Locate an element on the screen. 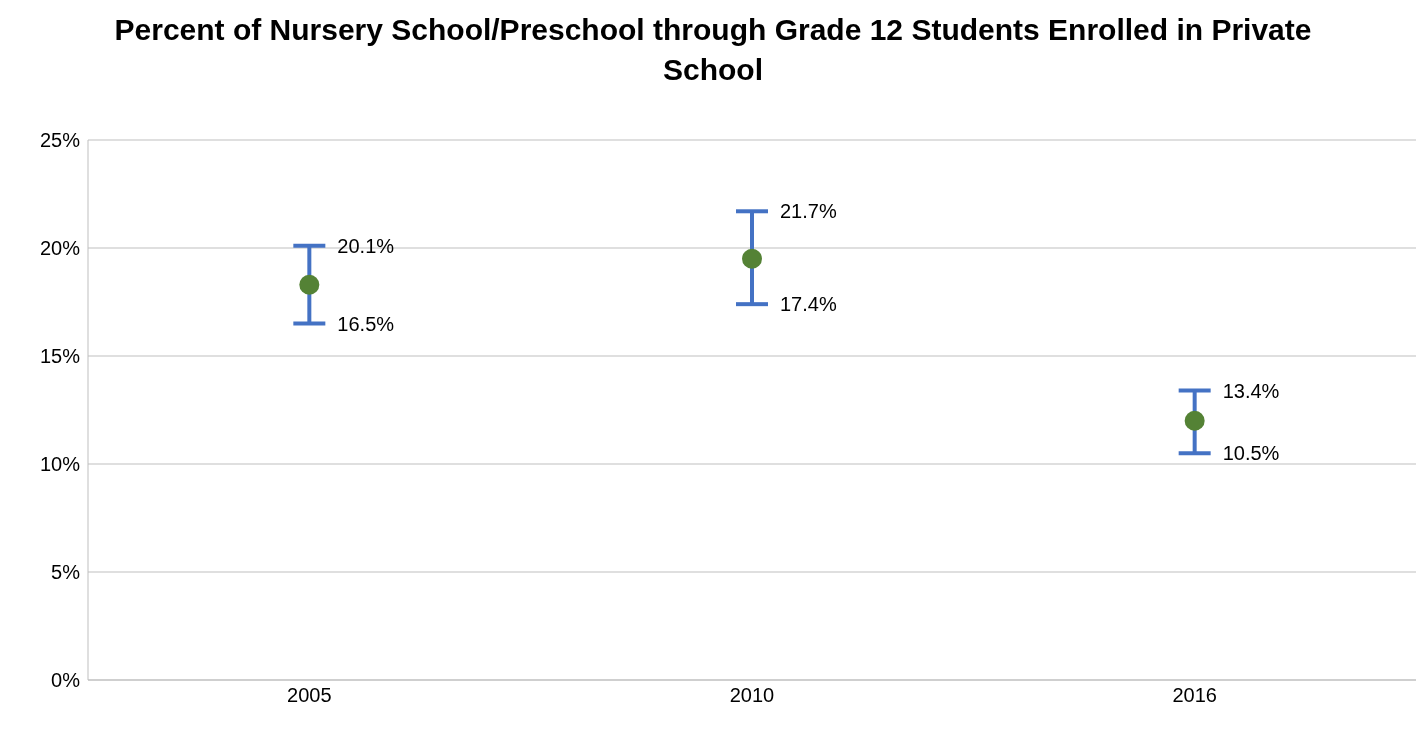 Image resolution: width=1427 pixels, height=736 pixels. annotation: 16.5% is located at coordinates (366, 323).